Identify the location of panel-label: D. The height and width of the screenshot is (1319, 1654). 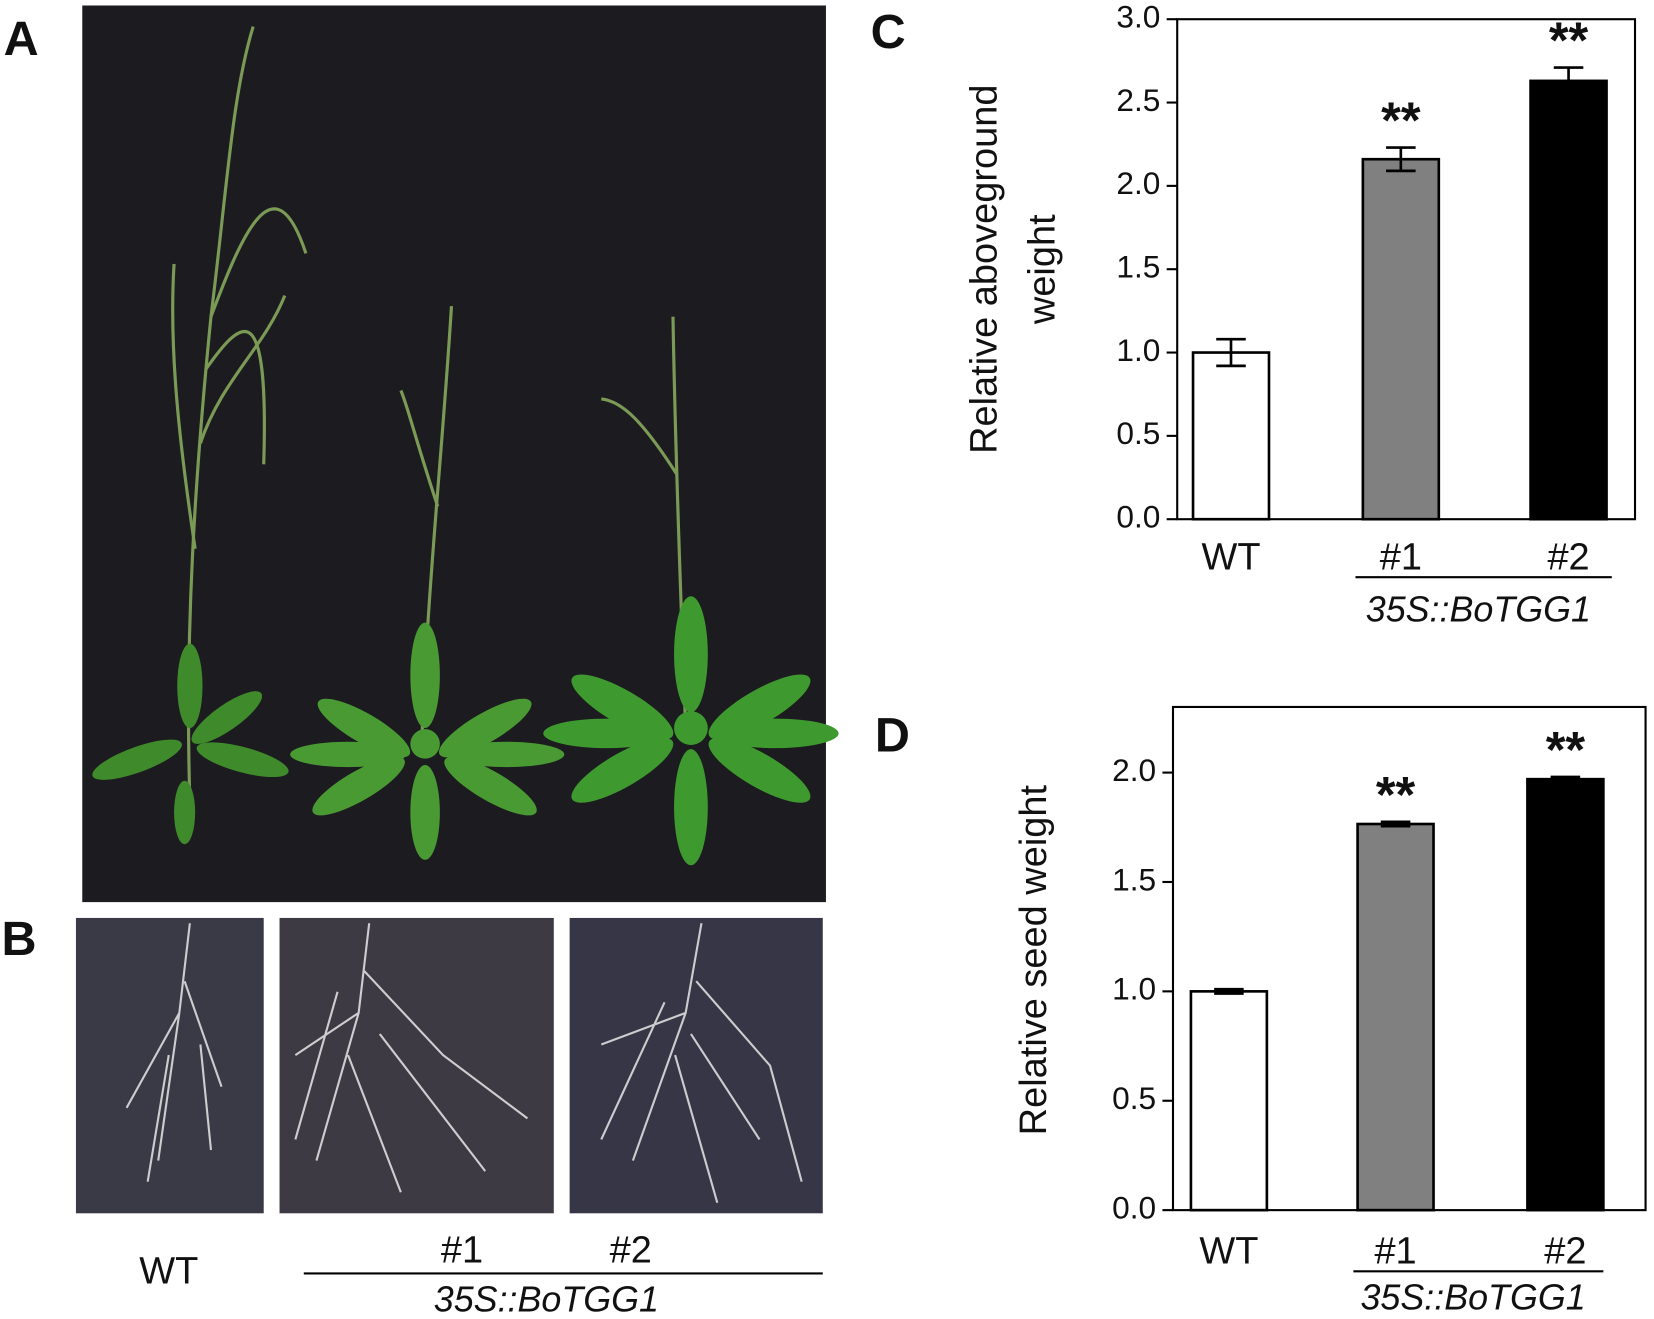
(892, 735).